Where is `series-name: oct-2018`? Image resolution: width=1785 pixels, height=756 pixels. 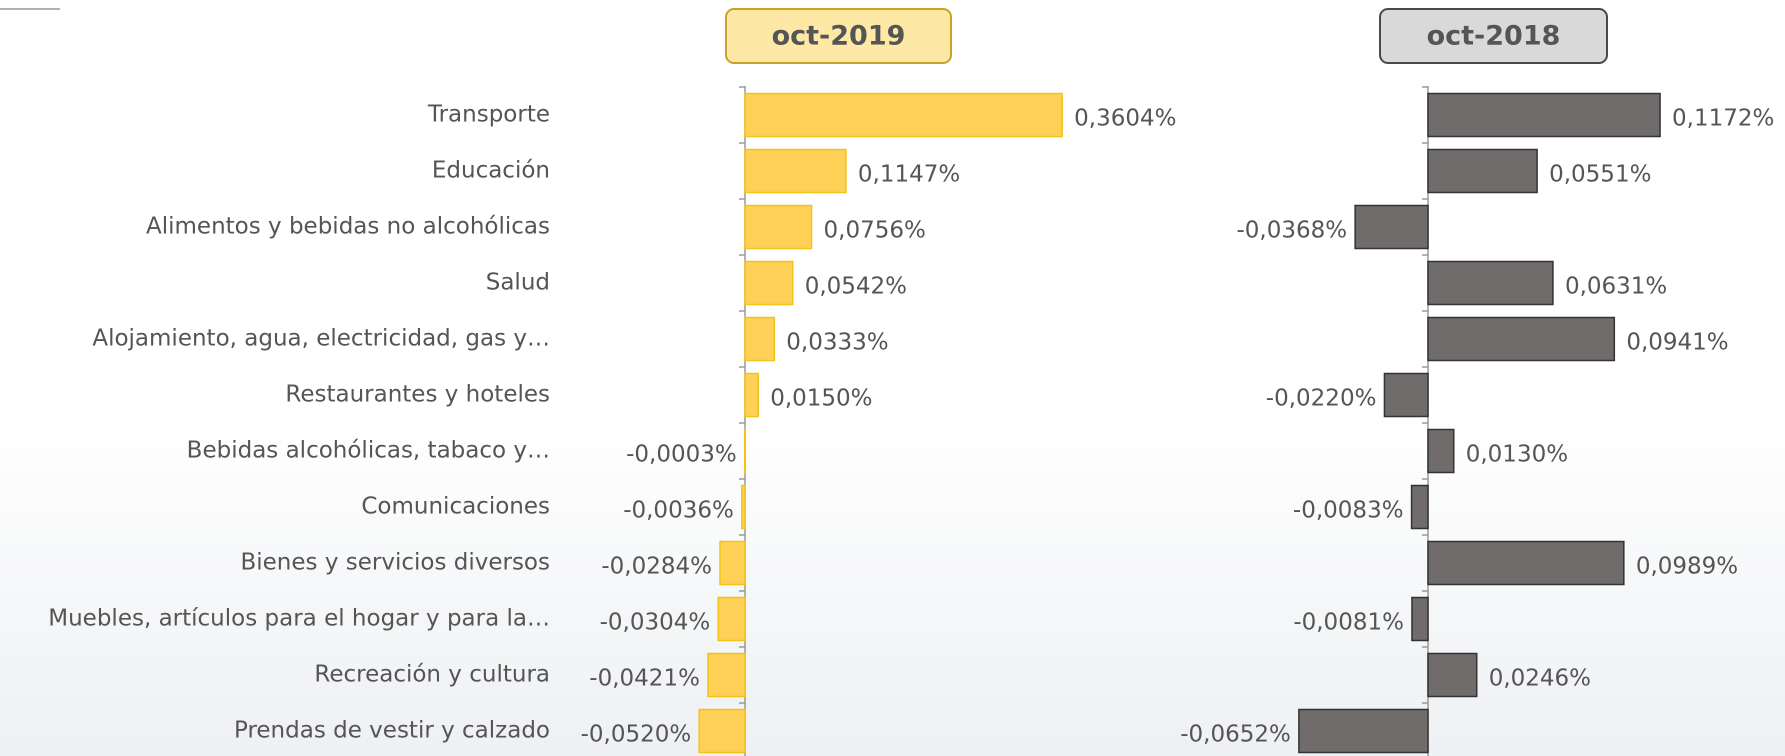
series-name: oct-2018 is located at coordinates (1494, 36).